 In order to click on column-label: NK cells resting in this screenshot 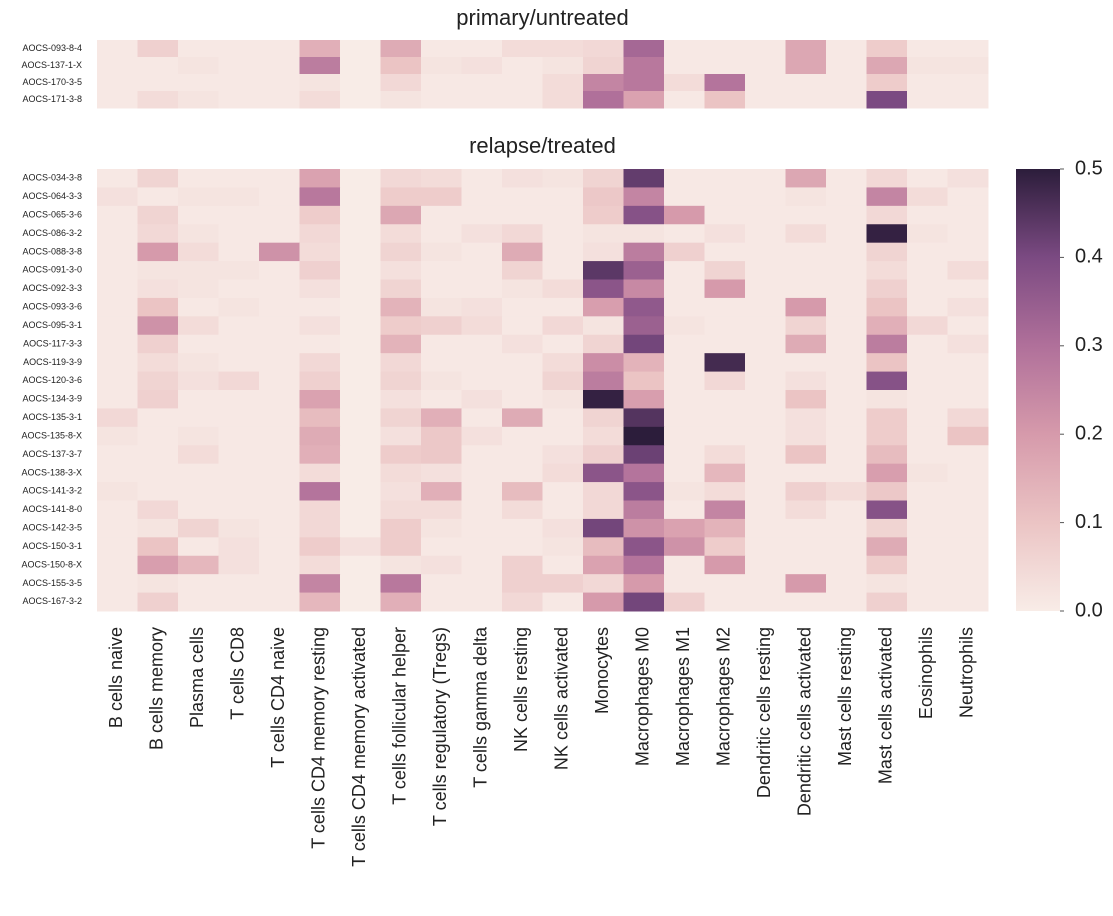, I will do `click(521, 689)`.